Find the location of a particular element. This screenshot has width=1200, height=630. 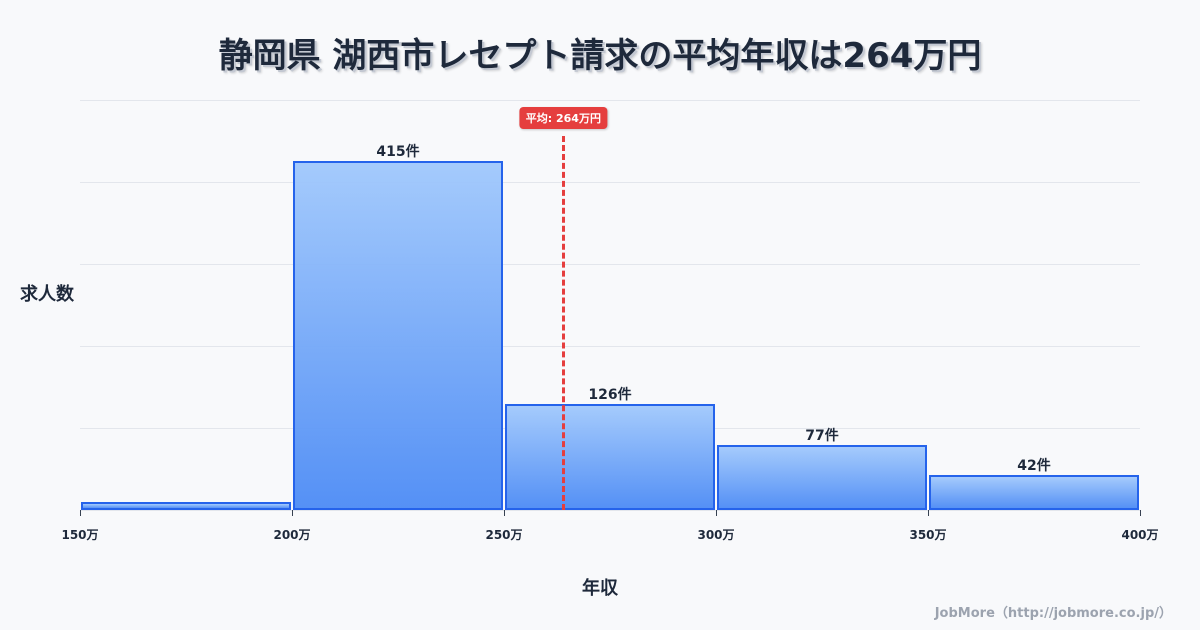

baseline is located at coordinates (610, 510).